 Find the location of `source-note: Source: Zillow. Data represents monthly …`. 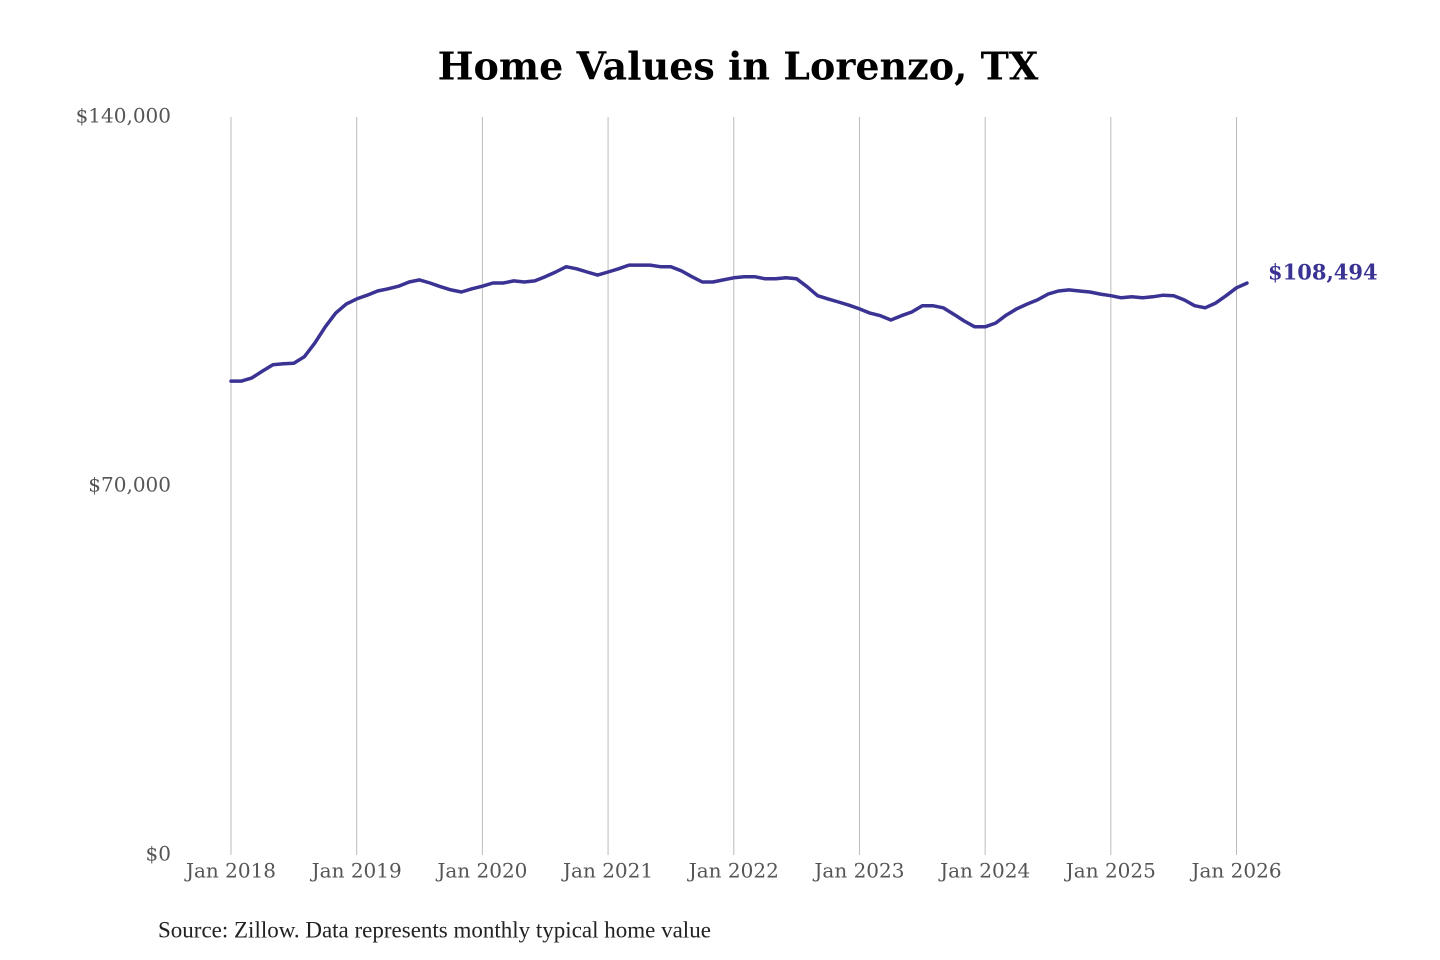

source-note: Source: Zillow. Data represents monthly … is located at coordinates (434, 929).